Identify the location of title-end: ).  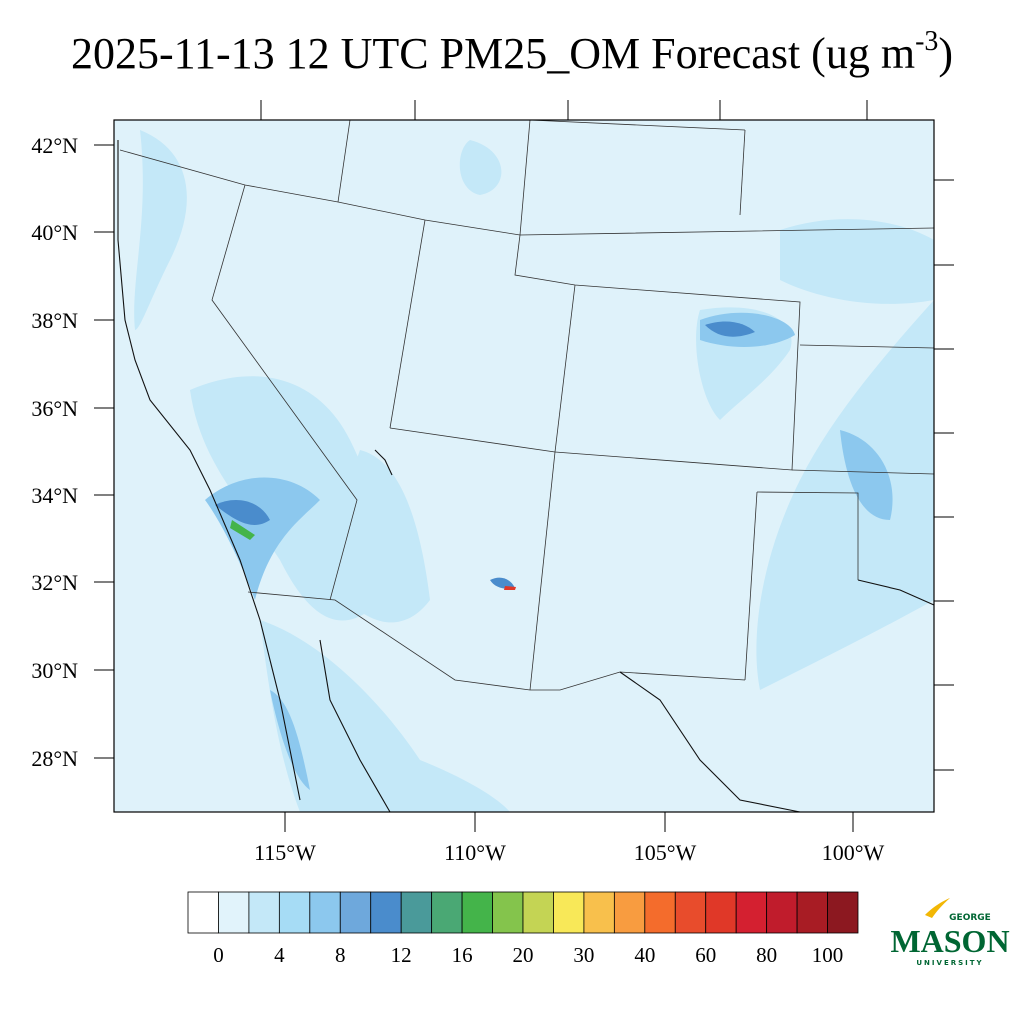
(945, 53).